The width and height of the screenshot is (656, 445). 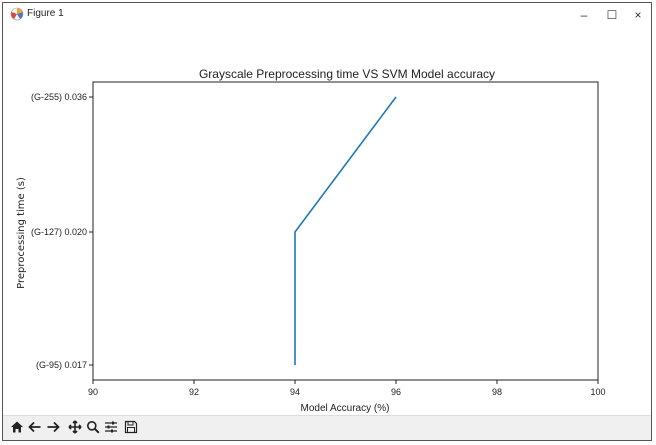 I want to click on series-layer, so click(x=345, y=230).